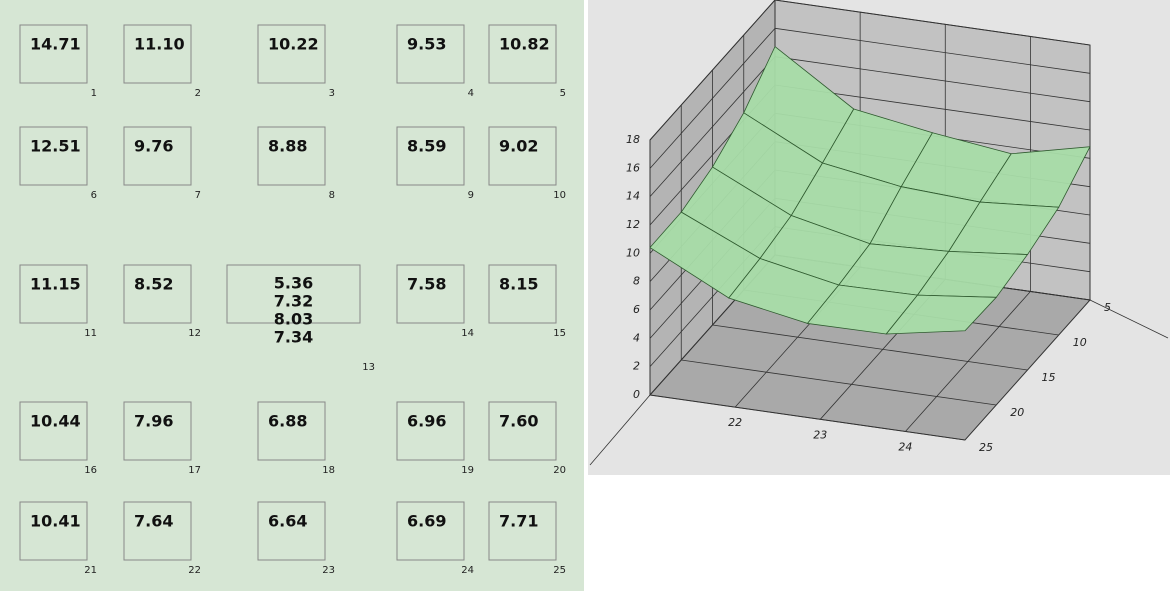 The height and width of the screenshot is (595, 1170). I want to click on axis-line, so click(1129, 319).